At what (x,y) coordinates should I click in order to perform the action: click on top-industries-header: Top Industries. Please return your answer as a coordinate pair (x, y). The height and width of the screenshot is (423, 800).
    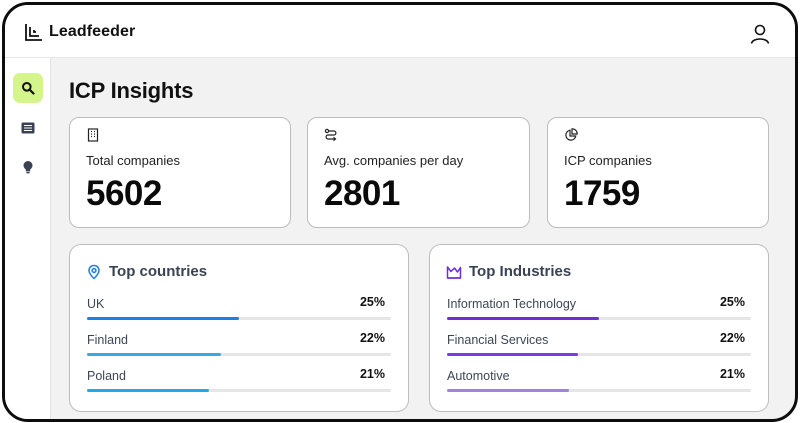
    Looking at the image, I should click on (508, 271).